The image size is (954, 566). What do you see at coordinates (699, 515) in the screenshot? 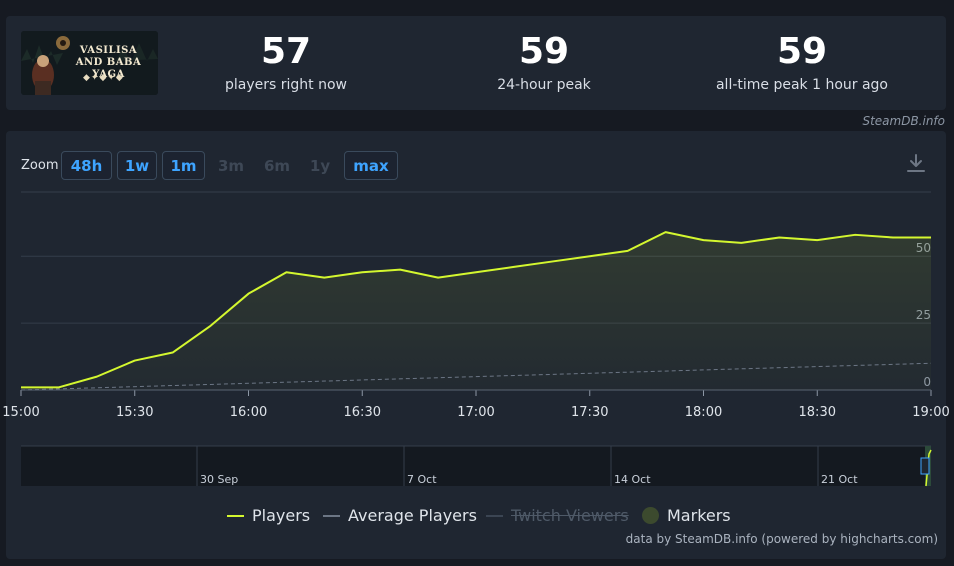
I see `legend-markers-label: Markers` at bounding box center [699, 515].